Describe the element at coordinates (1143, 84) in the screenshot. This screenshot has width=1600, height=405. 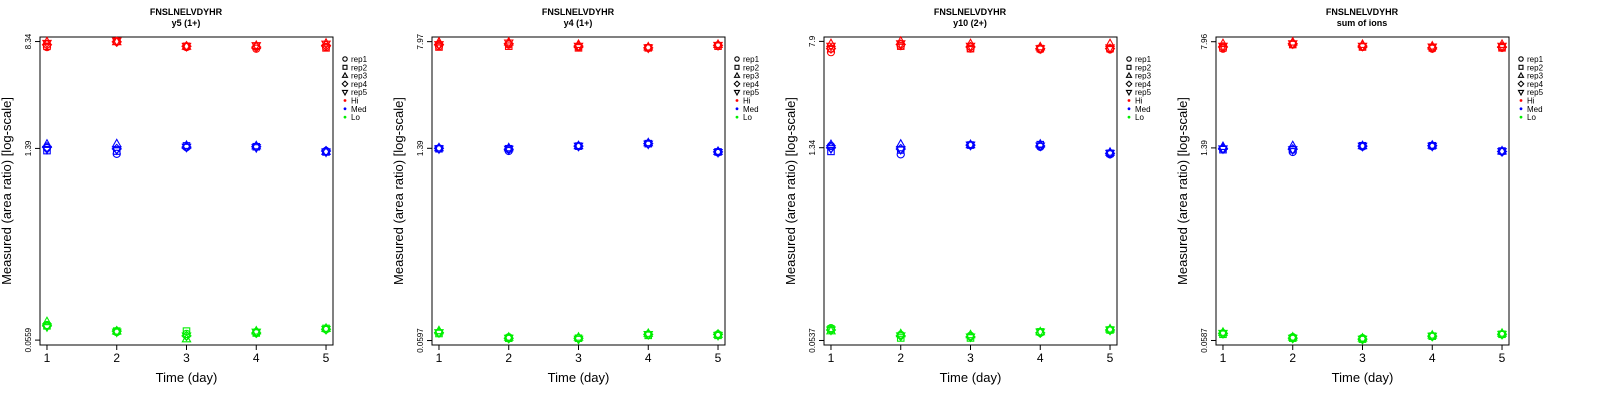
I see `legend-label-rep4: rep4` at that location.